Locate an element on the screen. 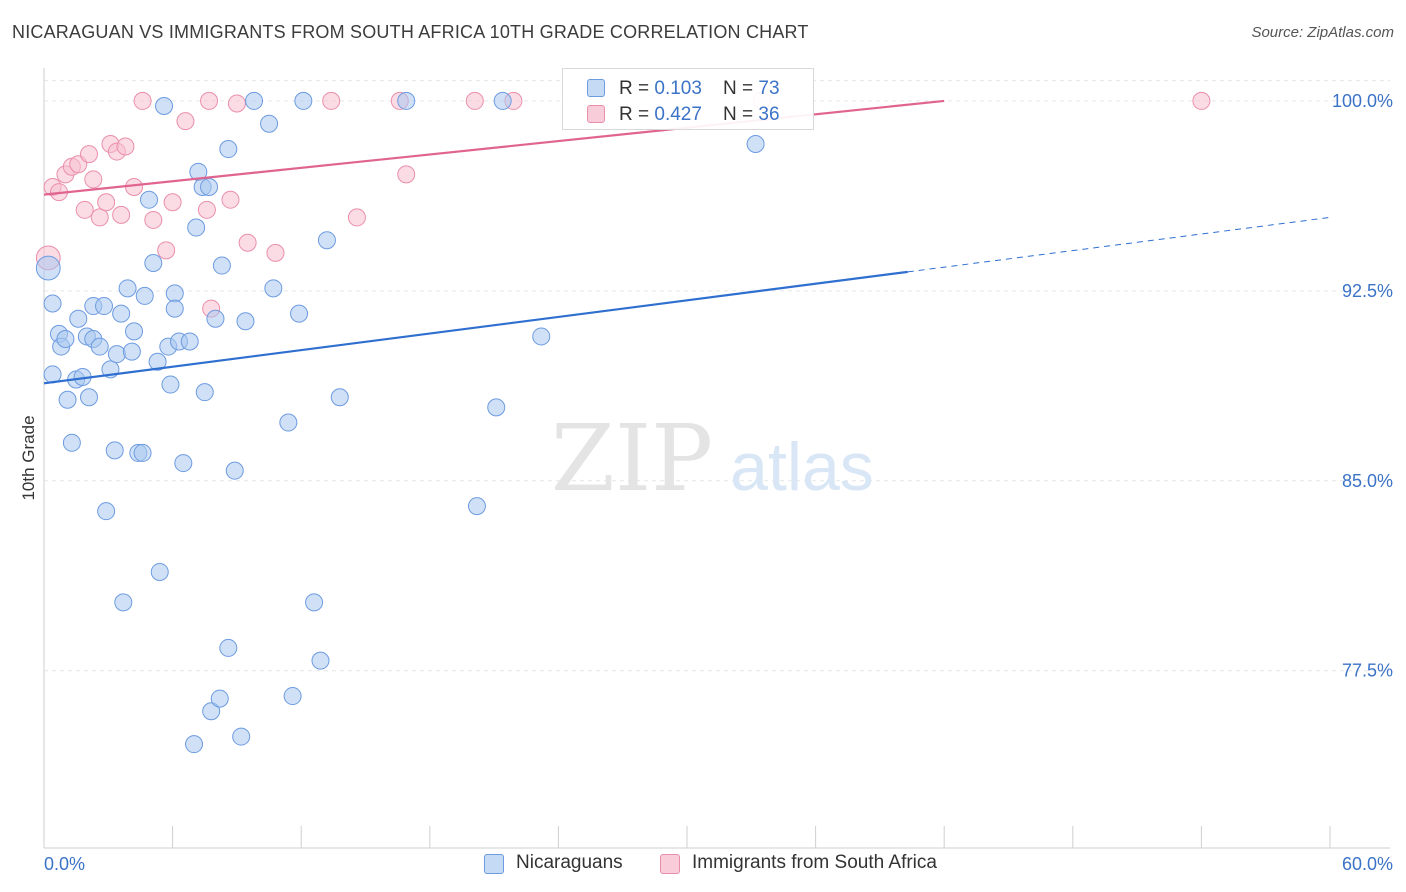 The height and width of the screenshot is (892, 1406). legend-n-value: 73 is located at coordinates (769, 88).